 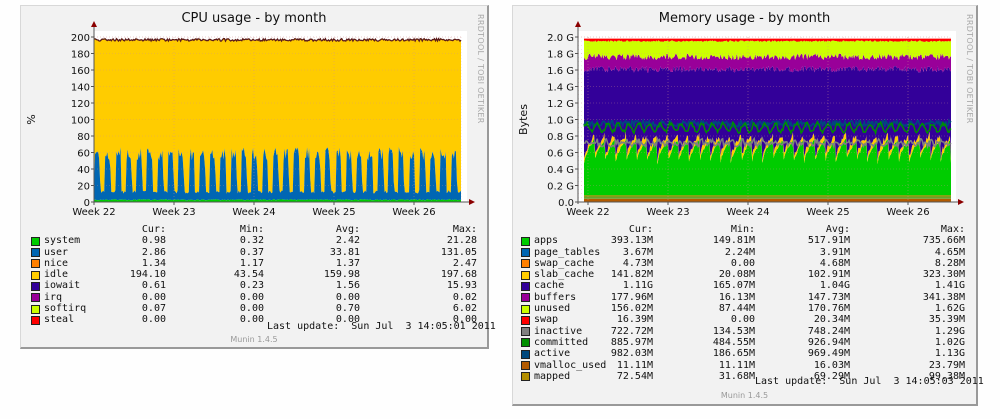 I want to click on legend-value-min: 2.24M, so click(x=739, y=252).